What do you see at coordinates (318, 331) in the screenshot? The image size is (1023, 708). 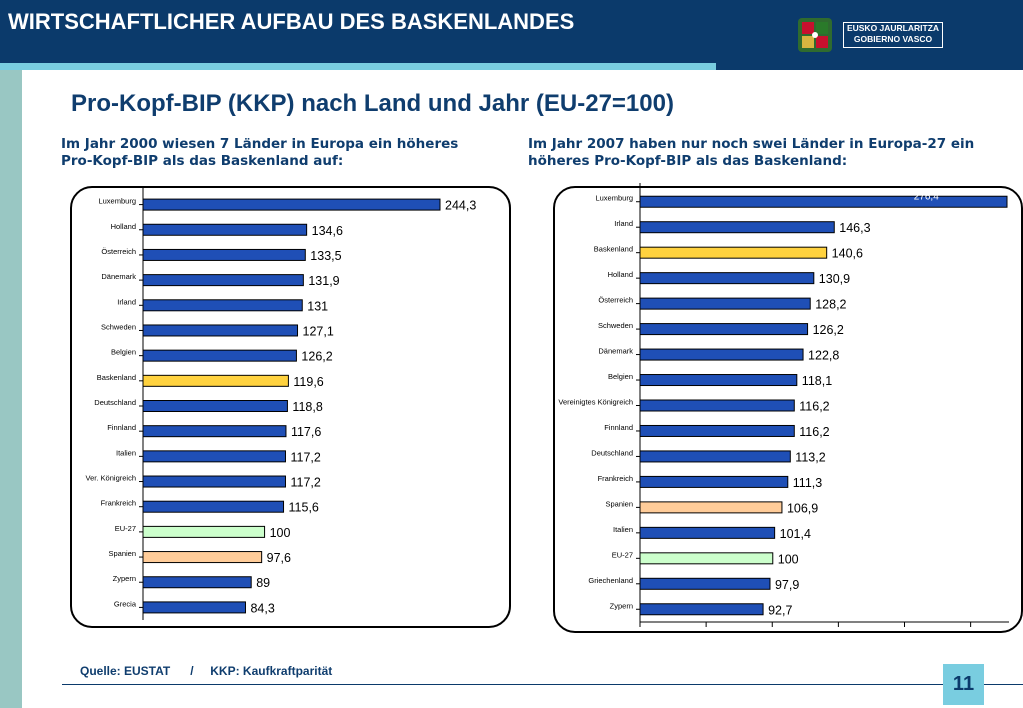 I see `data-label: 127,1` at bounding box center [318, 331].